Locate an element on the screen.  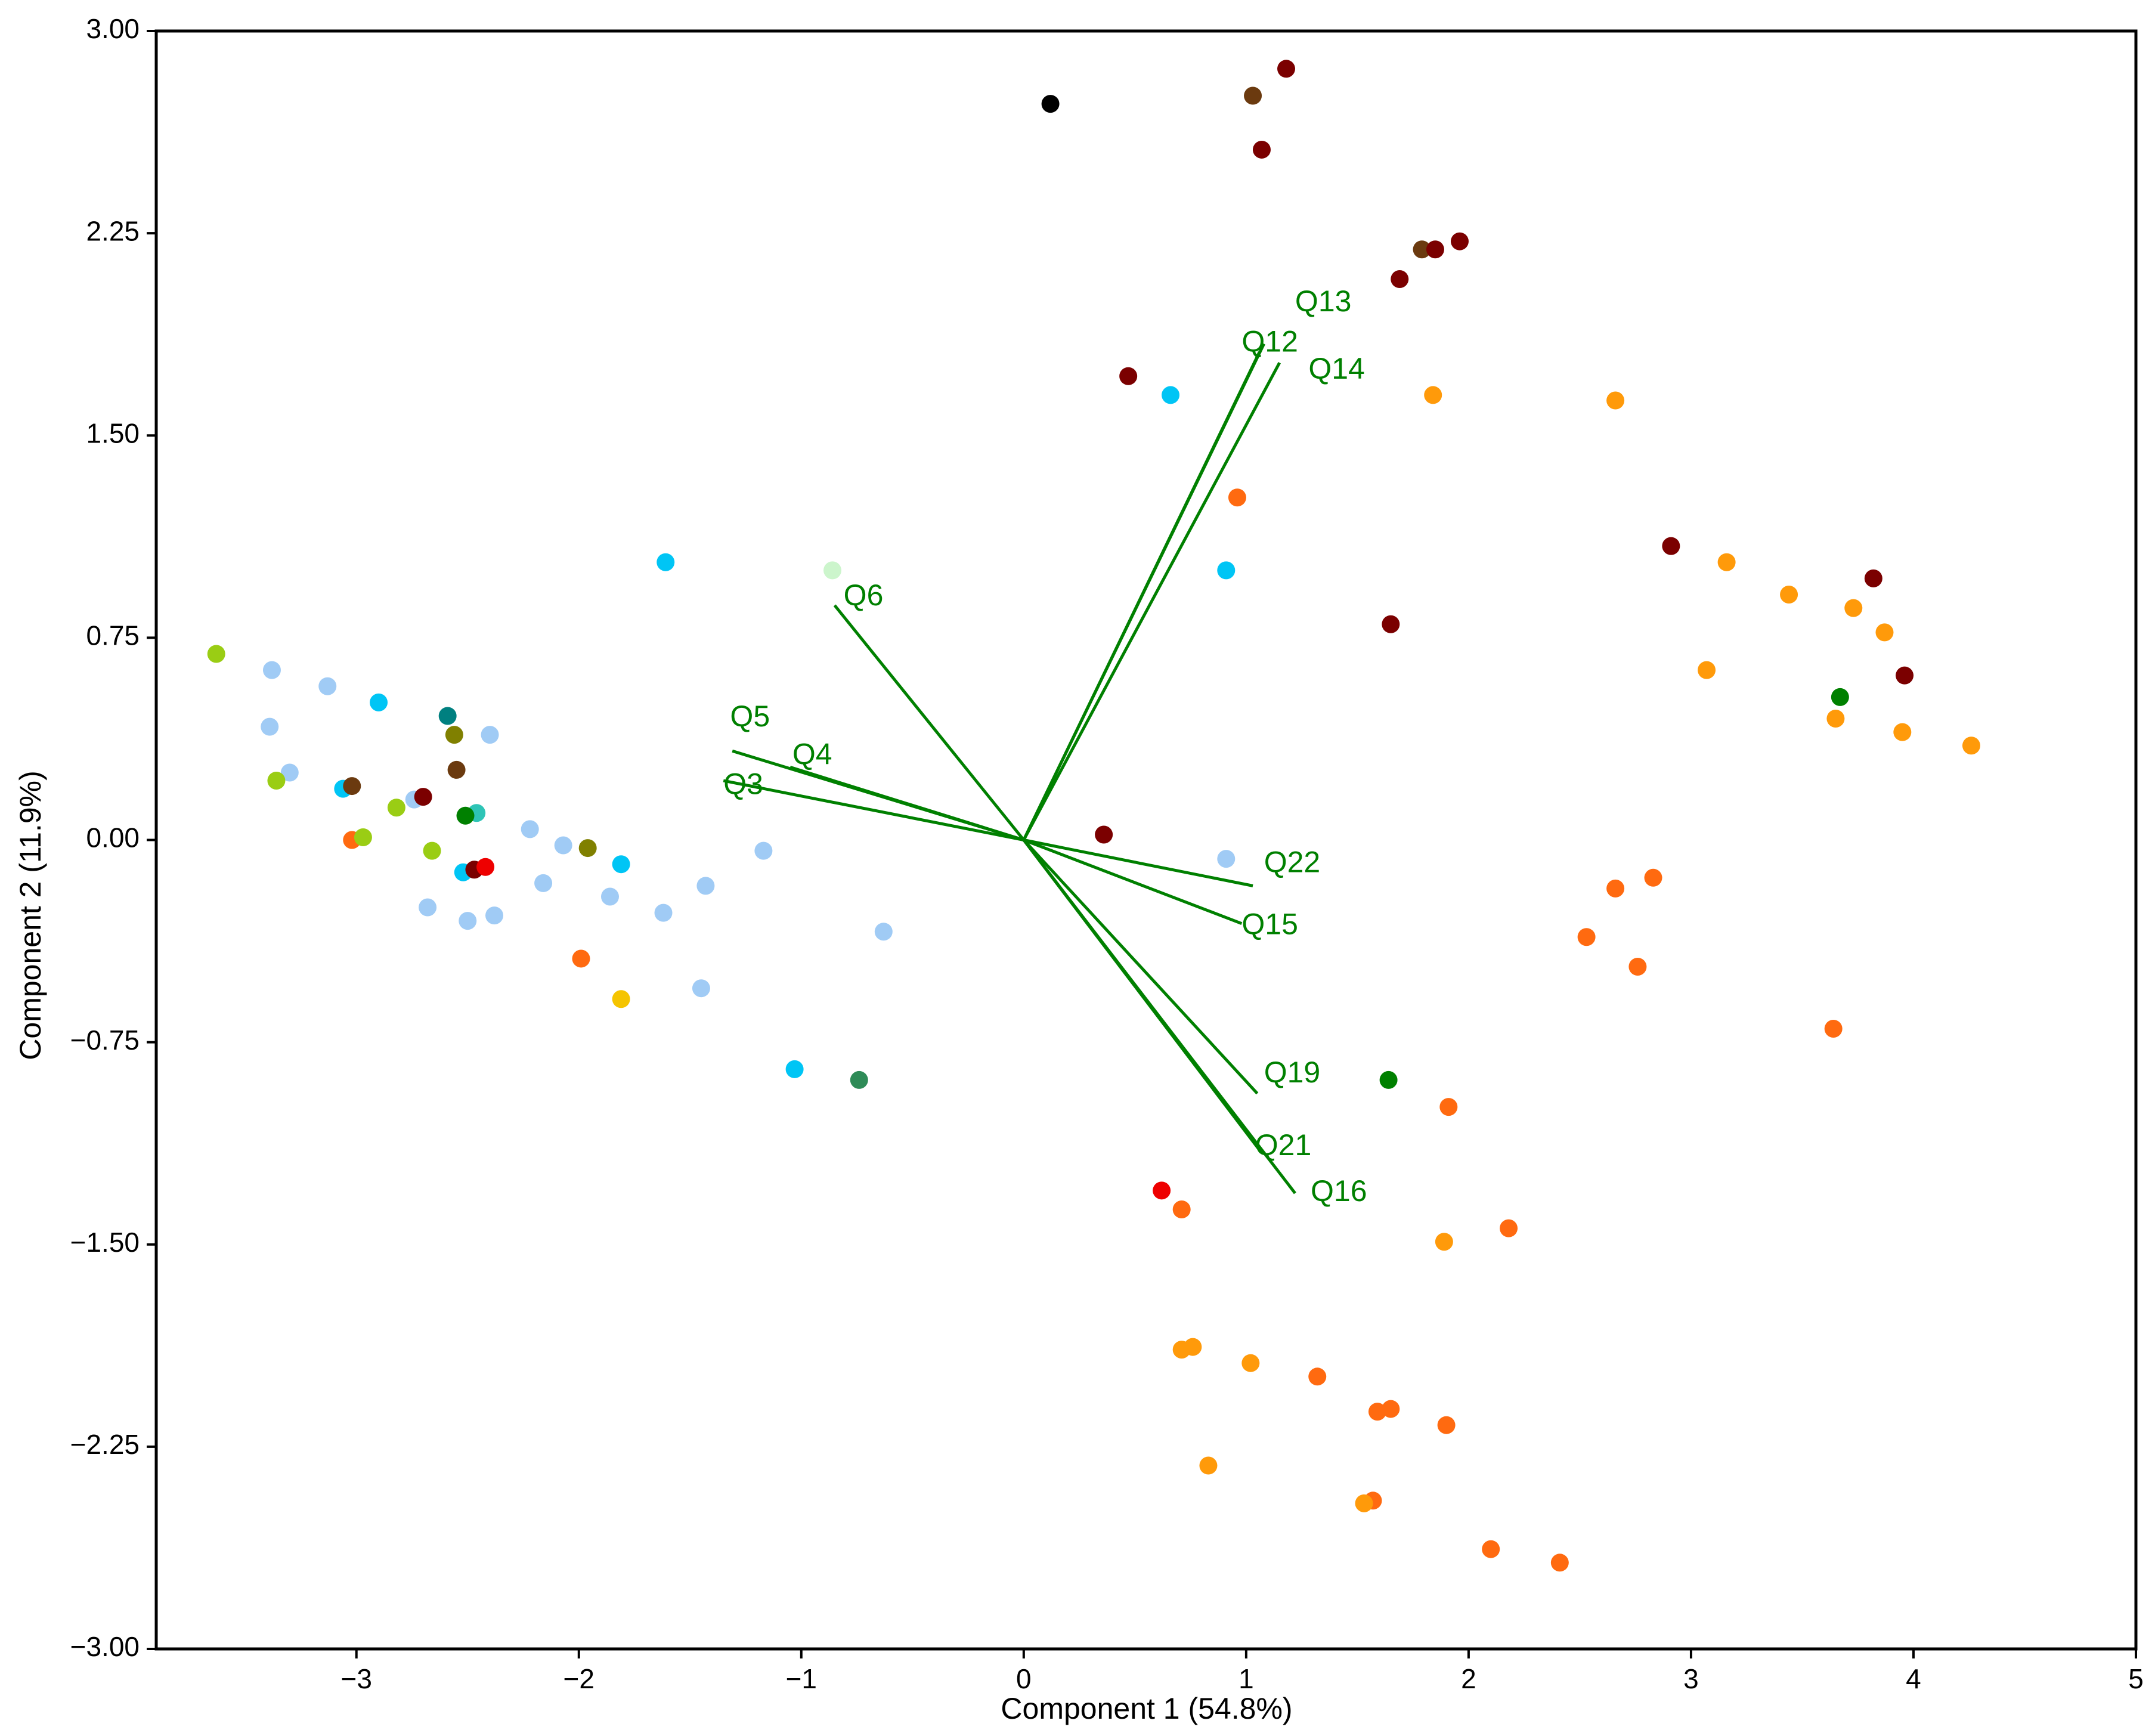
y-tick-label: 3.00 is located at coordinates (113, 29).